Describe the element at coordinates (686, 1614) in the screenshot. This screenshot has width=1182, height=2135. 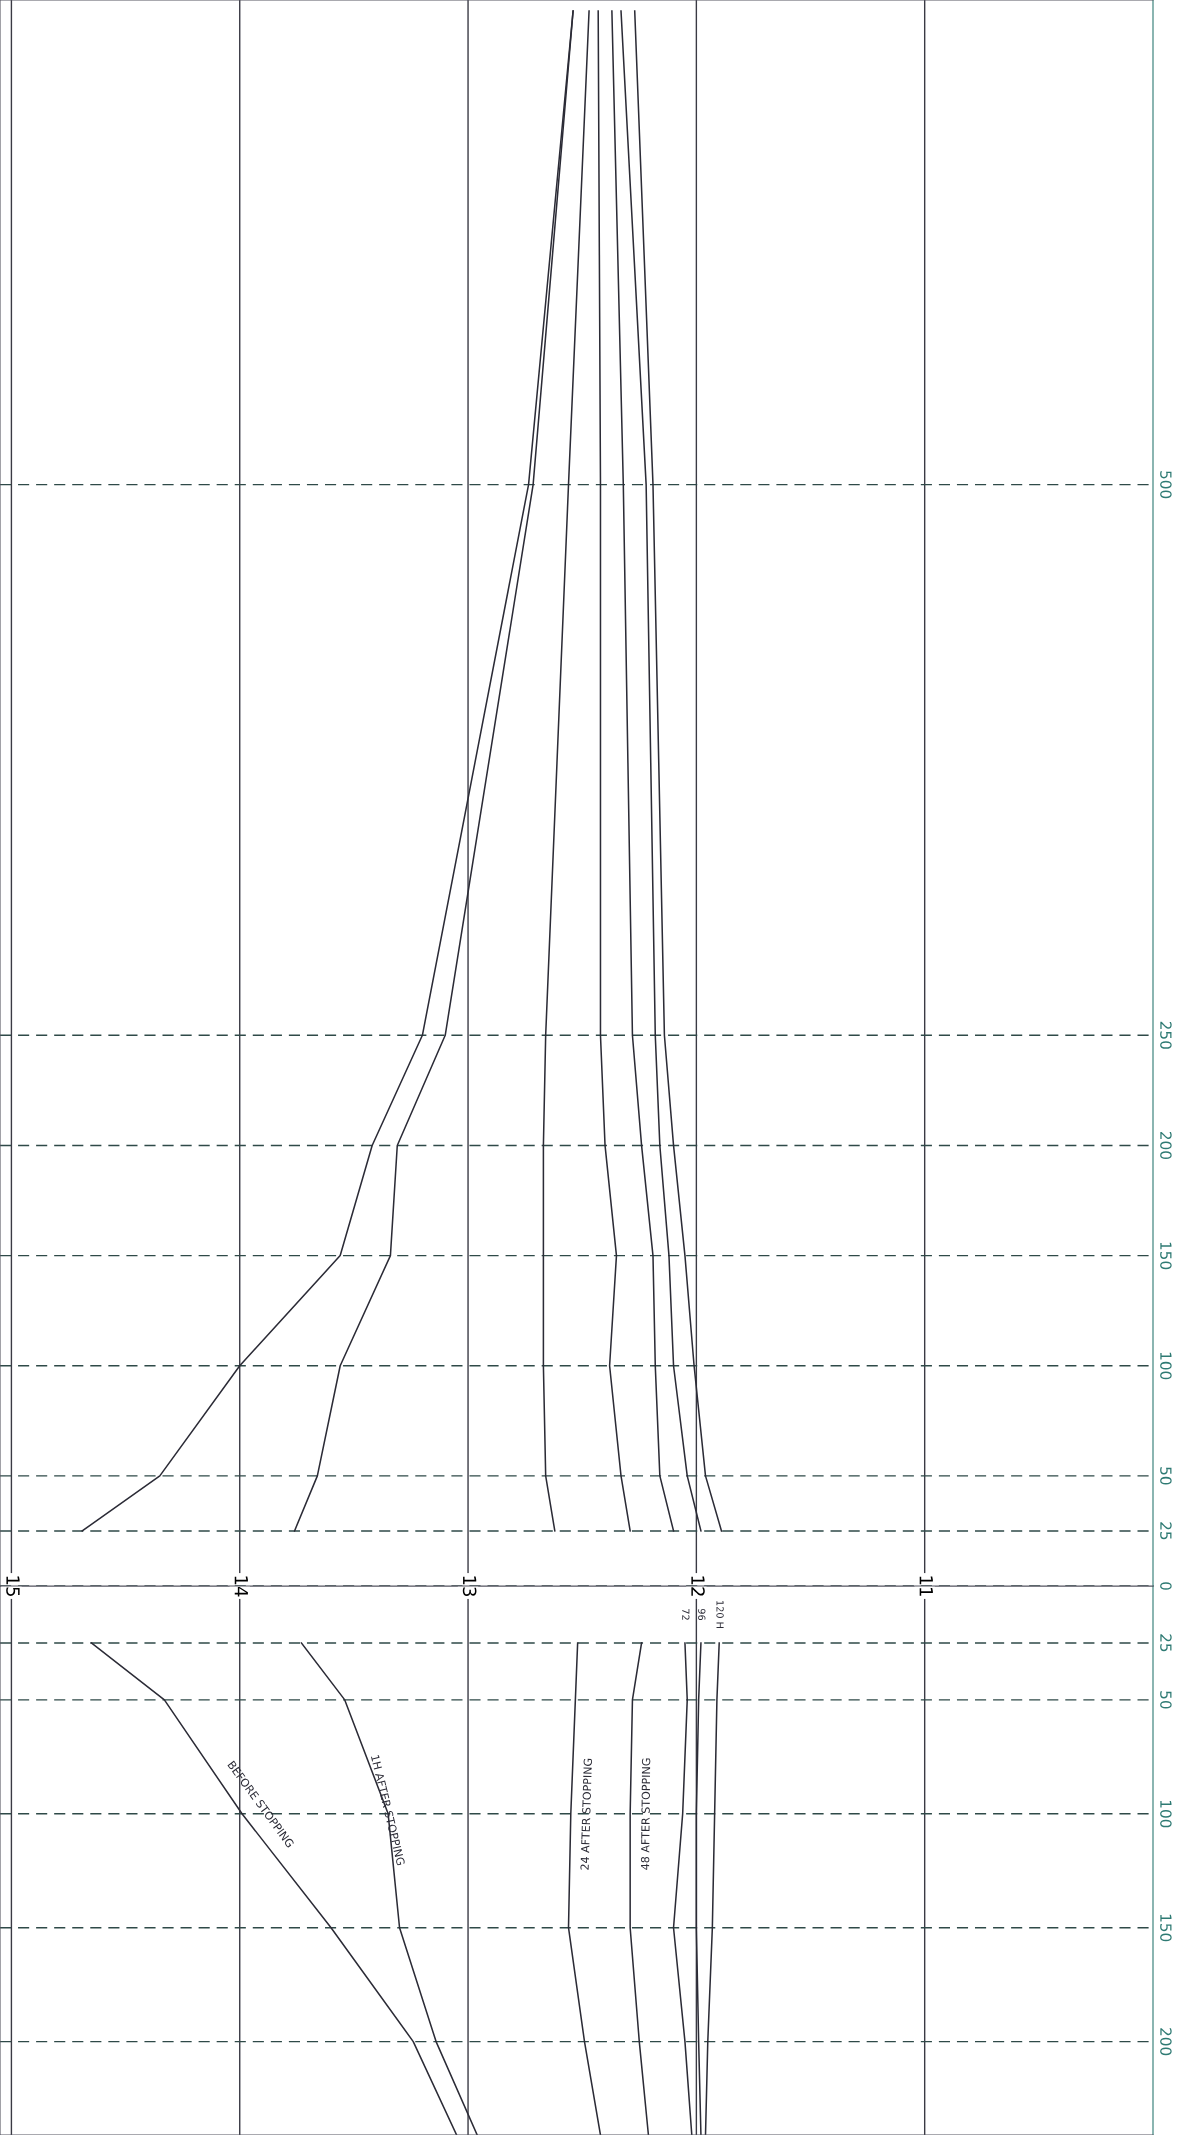
I see `text: 72` at that location.